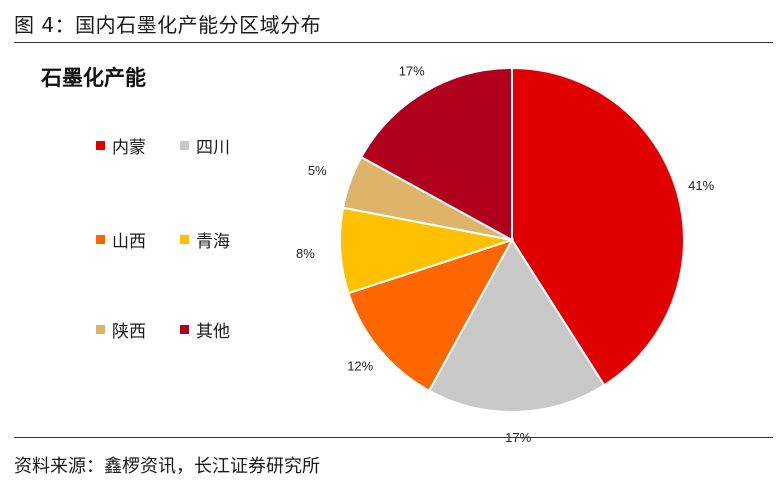 The height and width of the screenshot is (495, 779). Describe the element at coordinates (213, 242) in the screenshot. I see `legend-label: 青海` at that location.